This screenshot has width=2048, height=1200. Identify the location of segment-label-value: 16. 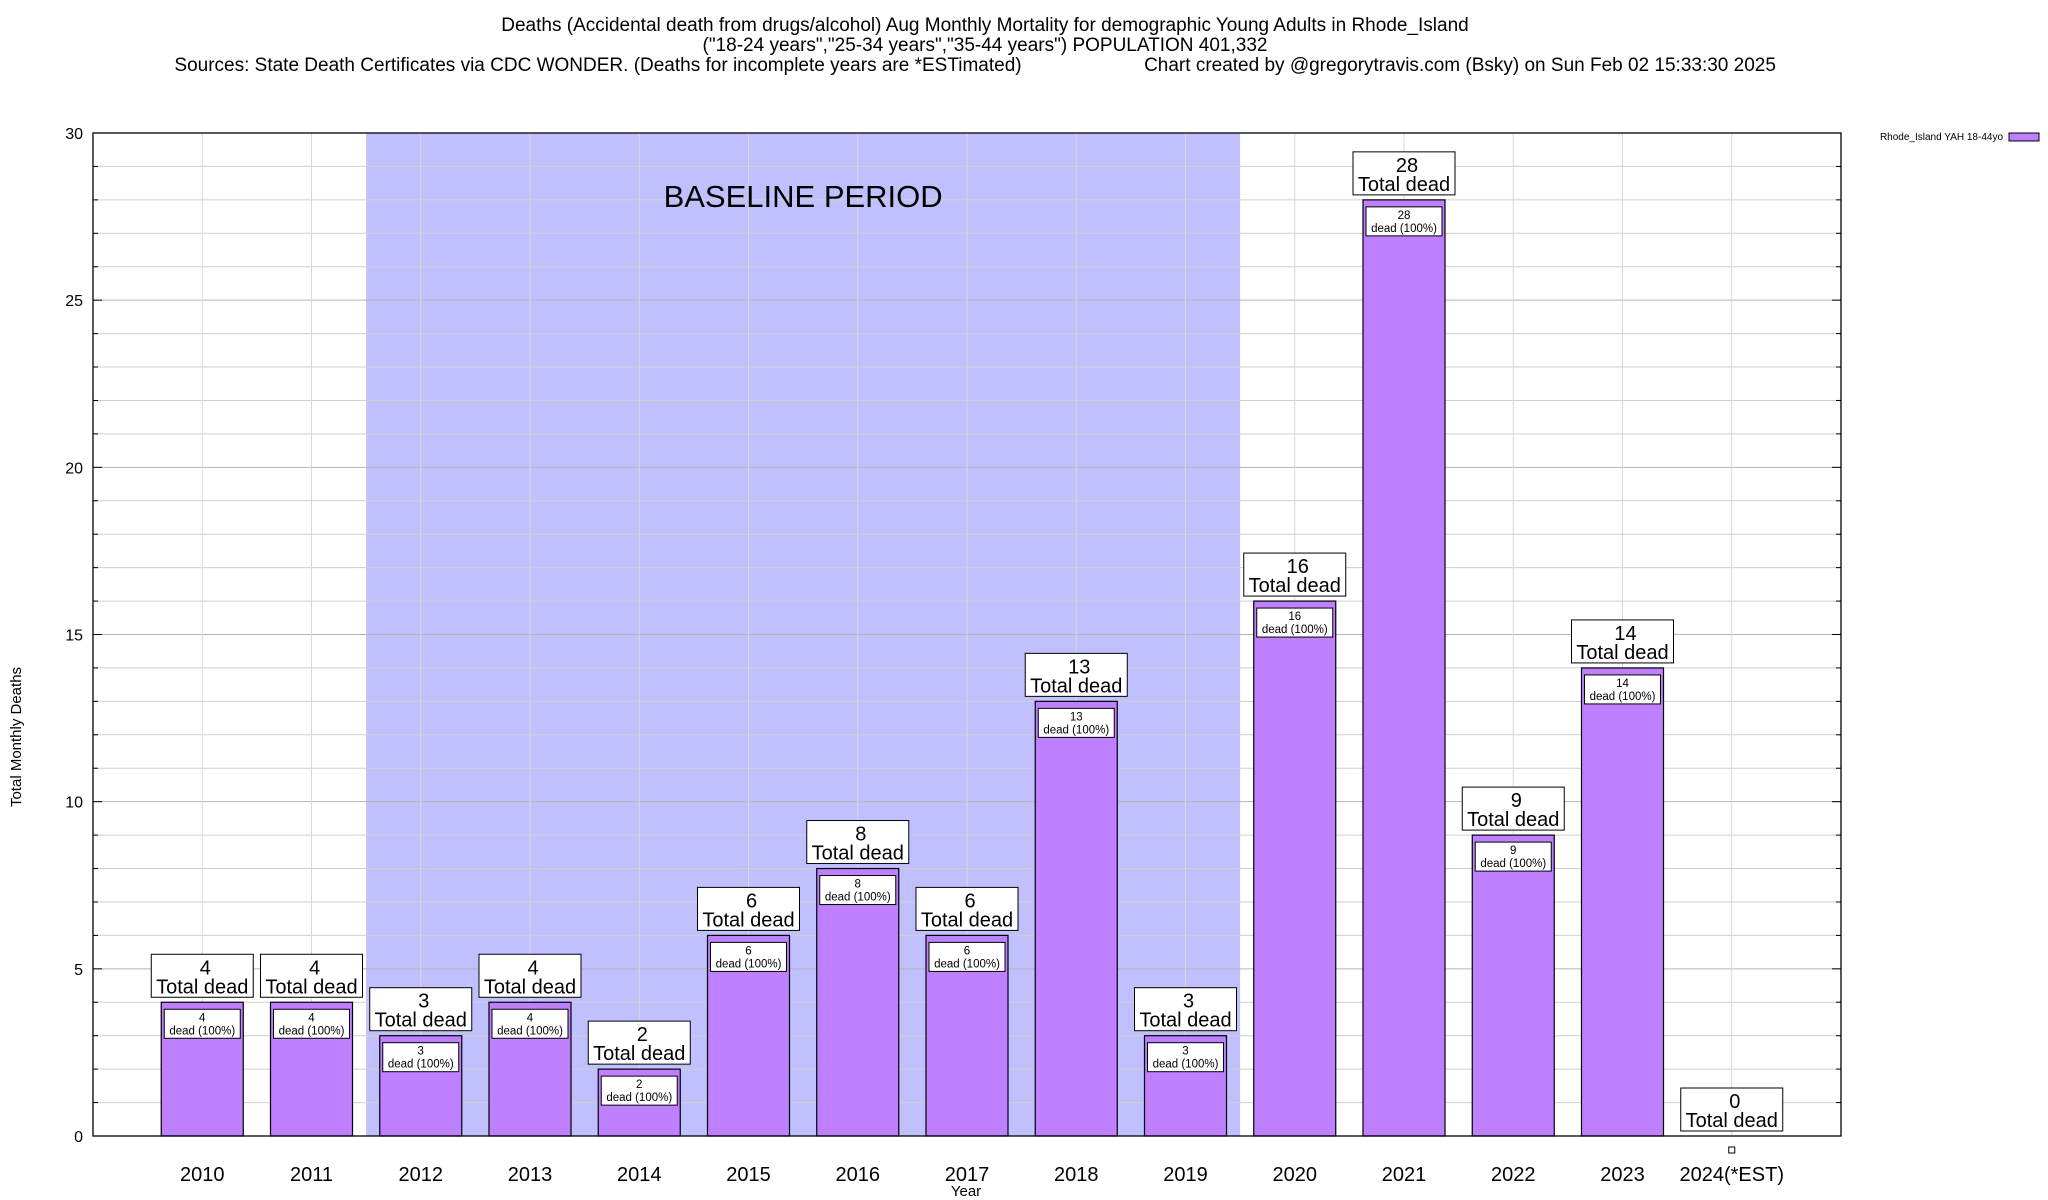
(1294, 617).